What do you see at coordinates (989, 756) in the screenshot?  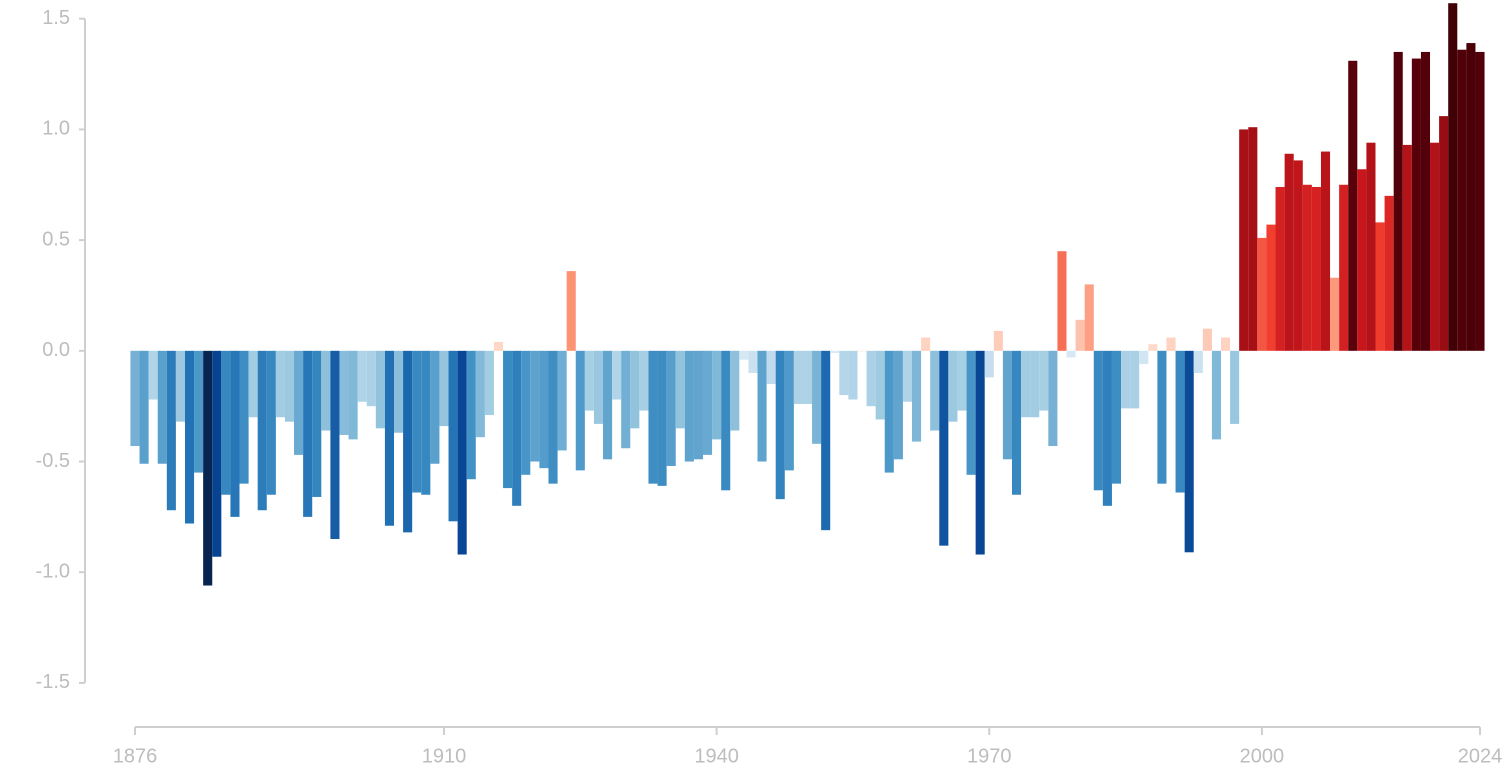 I see `x-tick-label: 1970` at bounding box center [989, 756].